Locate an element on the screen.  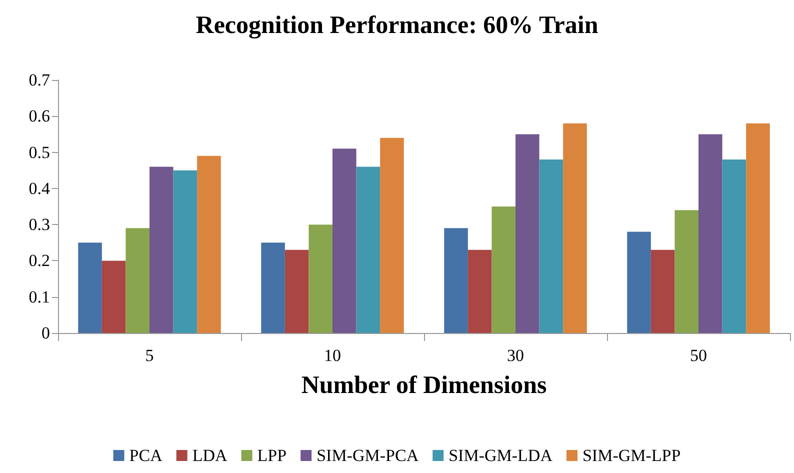
y-tick-label: 0.3 is located at coordinates (39, 224).